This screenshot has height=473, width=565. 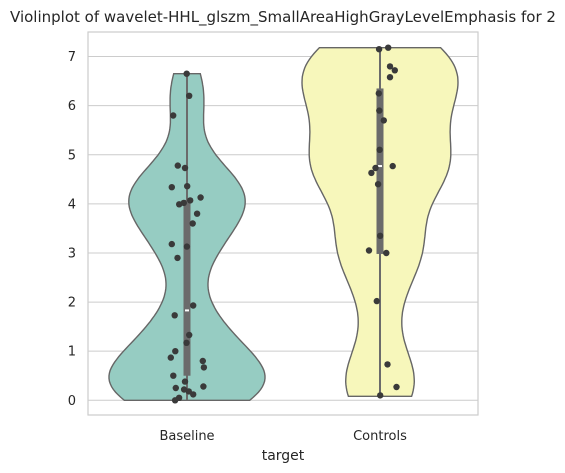 I want to click on y-tick-label: 3, so click(x=72, y=253).